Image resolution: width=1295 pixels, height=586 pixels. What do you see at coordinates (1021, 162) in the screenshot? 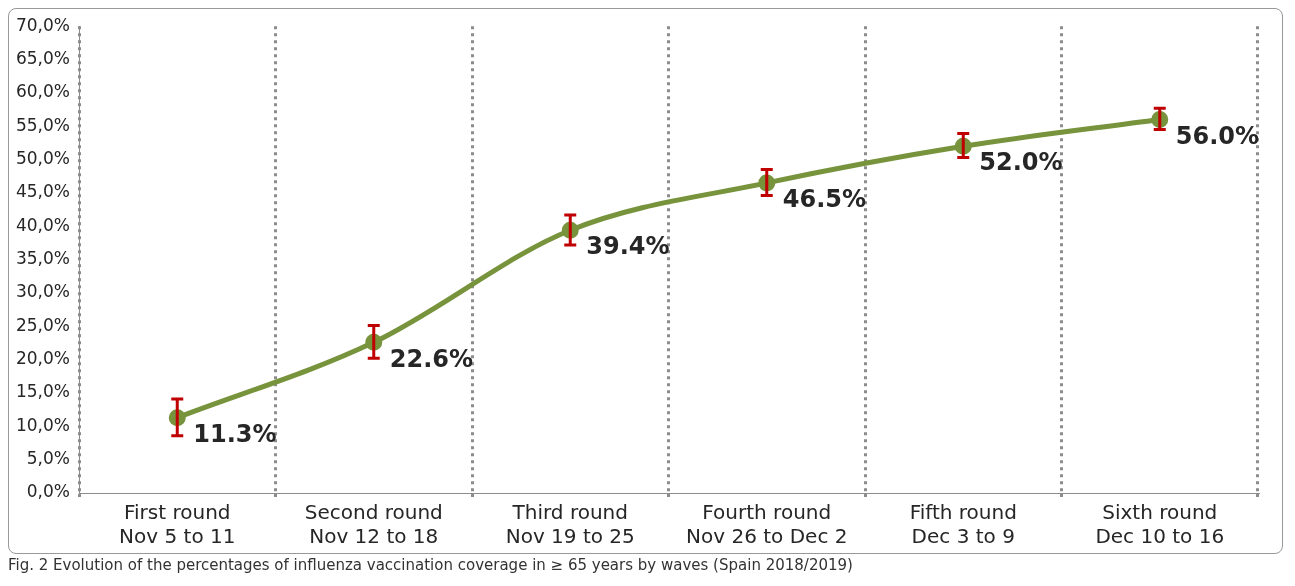
I see `data-label: 52.0%` at bounding box center [1021, 162].